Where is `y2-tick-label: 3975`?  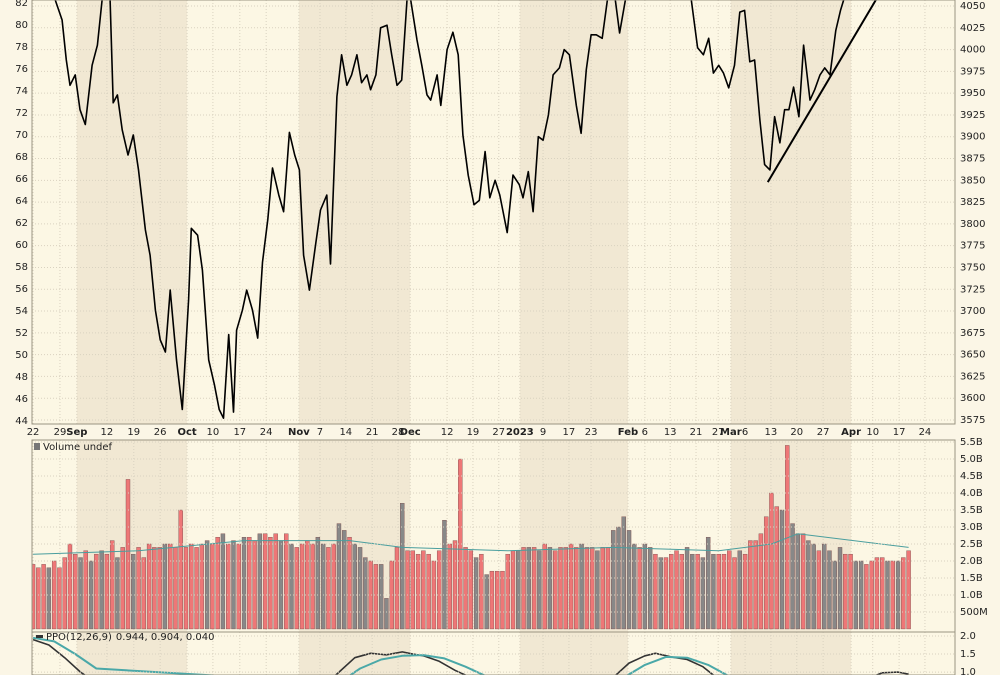 y2-tick-label: 3975 is located at coordinates (972, 71).